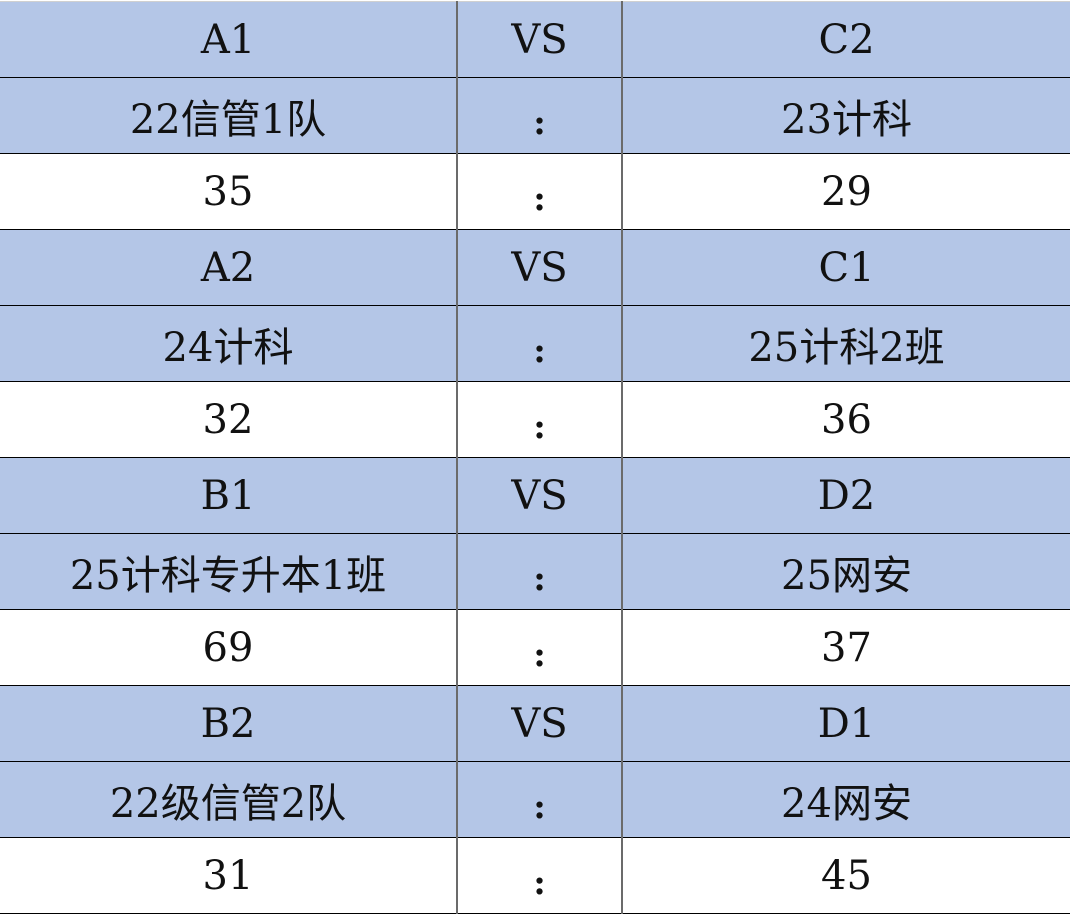 This screenshot has width=1070, height=914. I want to click on team-row: 22信管1队:23计科, so click(535, 115).